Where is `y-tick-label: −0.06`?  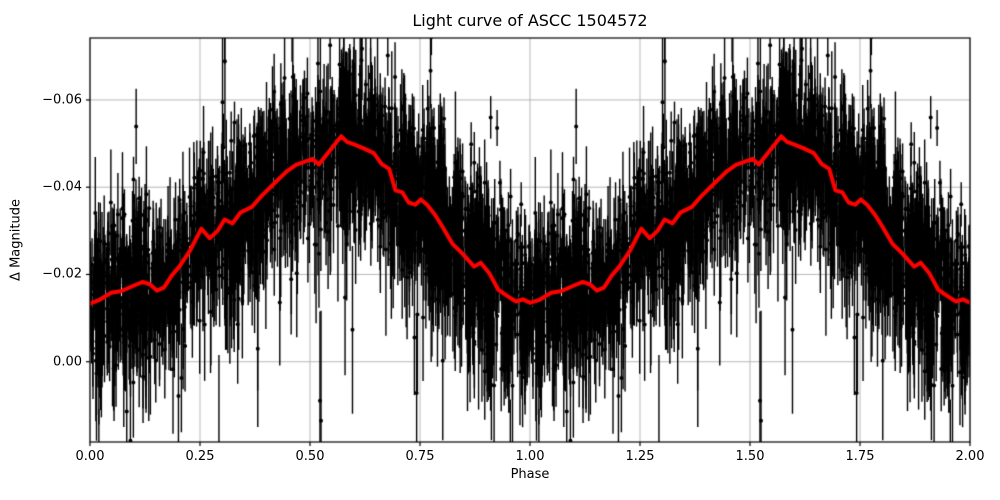
y-tick-label: −0.06 is located at coordinates (62, 100).